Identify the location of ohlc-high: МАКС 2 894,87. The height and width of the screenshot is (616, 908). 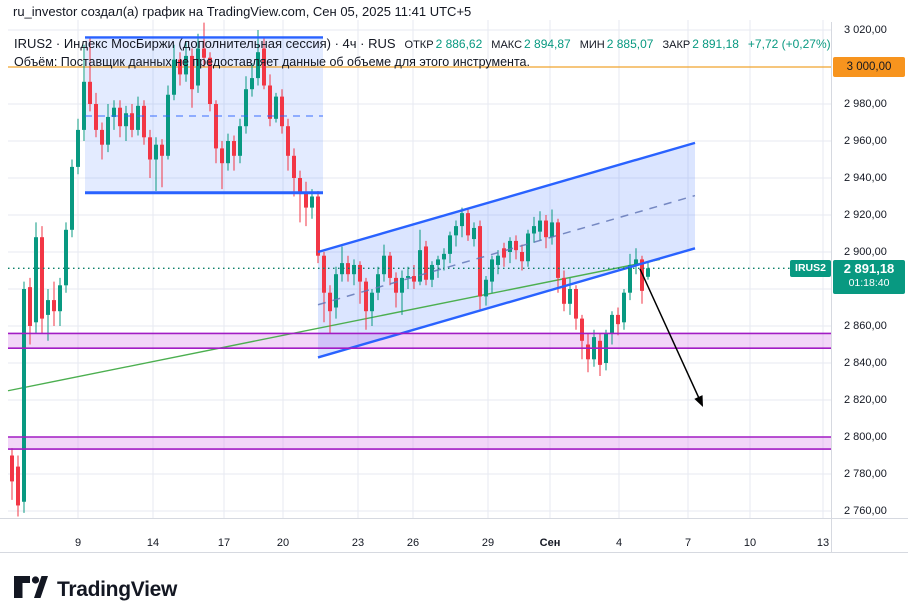
(531, 44).